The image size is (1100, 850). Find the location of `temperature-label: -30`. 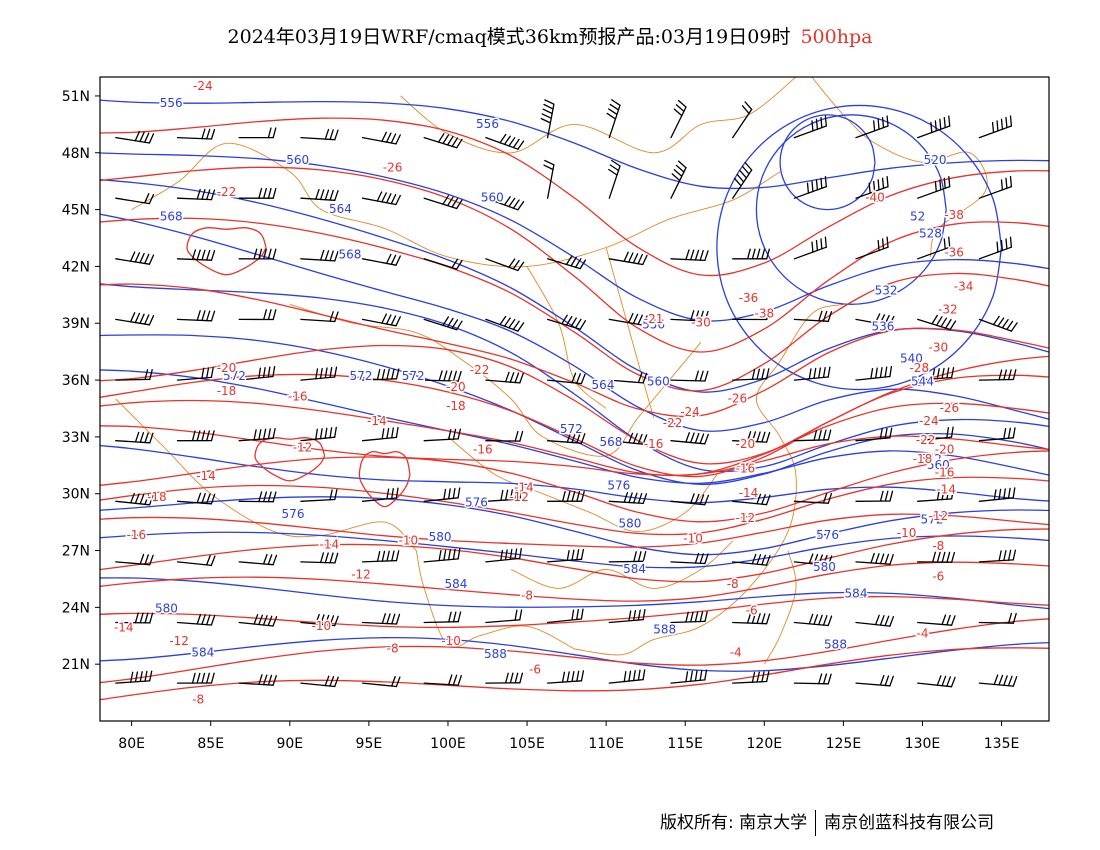

temperature-label: -30 is located at coordinates (938, 347).